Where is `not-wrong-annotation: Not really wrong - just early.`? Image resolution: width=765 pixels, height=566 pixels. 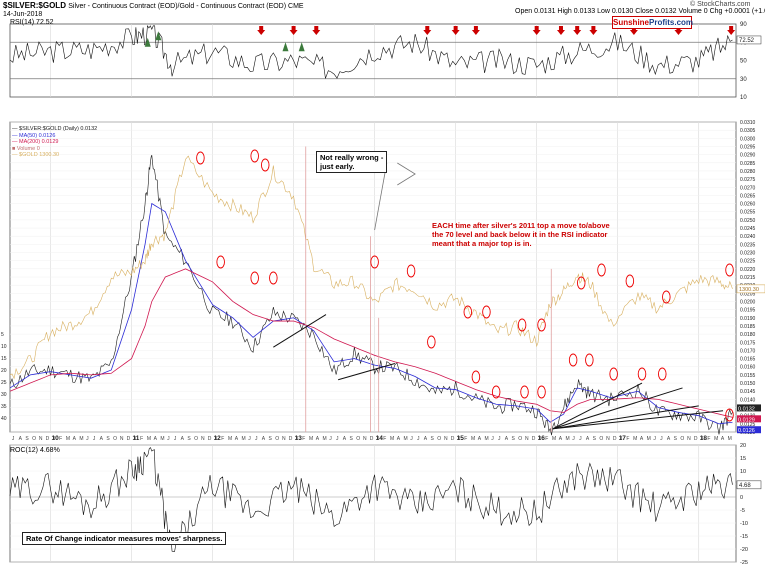 not-wrong-annotation: Not really wrong - just early. is located at coordinates (352, 162).